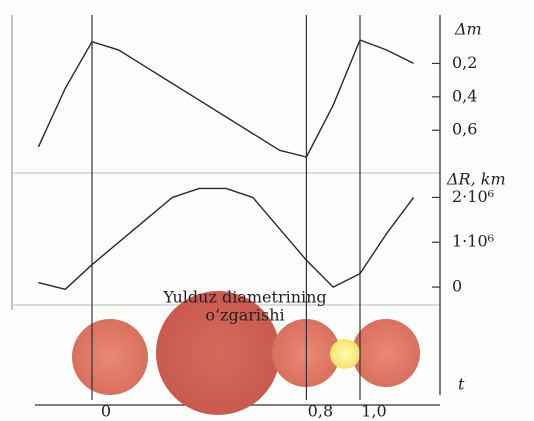  I want to click on y-tick-label: 0,2, so click(464, 62).